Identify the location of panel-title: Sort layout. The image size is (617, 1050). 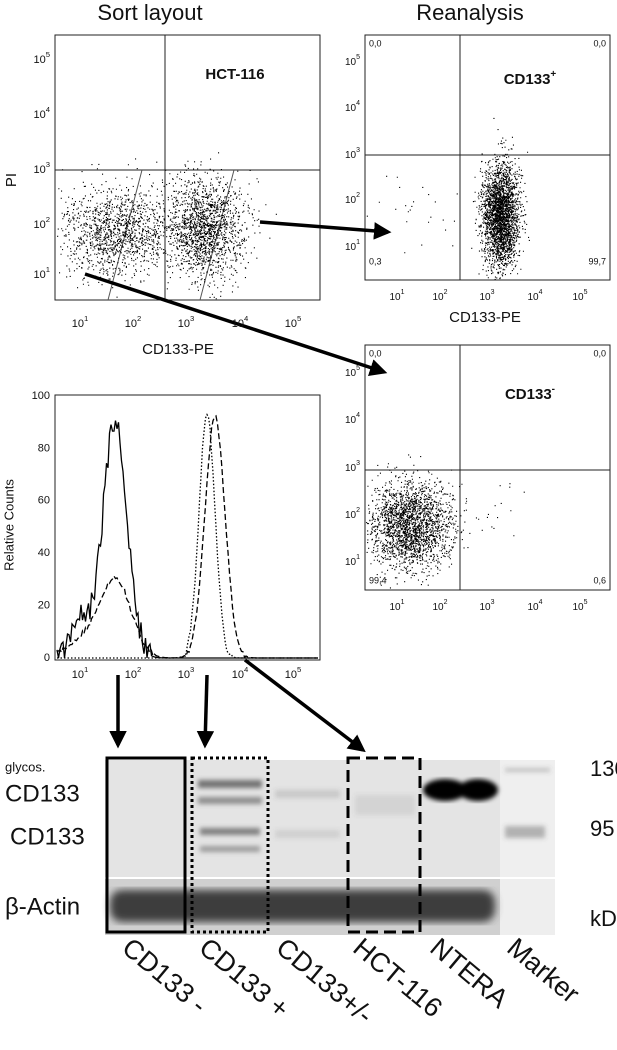
(149, 12).